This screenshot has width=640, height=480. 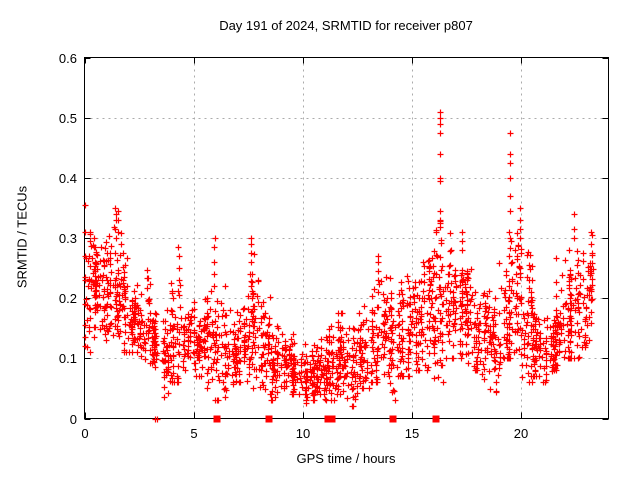 I want to click on y-tick-label: 0.4, so click(x=67, y=178).